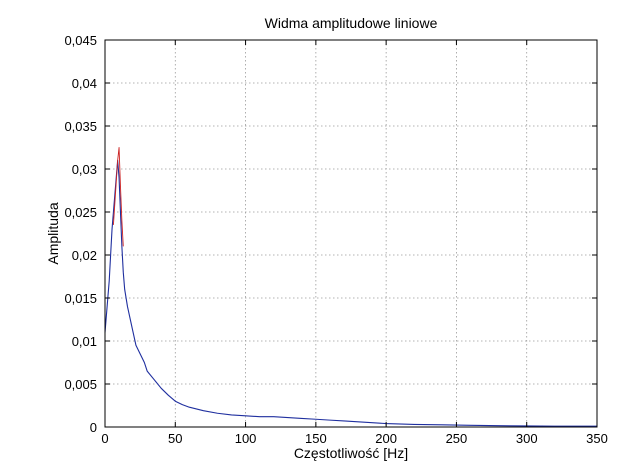 The image size is (632, 469). Describe the element at coordinates (80, 298) in the screenshot. I see `y-tick-label: 0,015` at that location.